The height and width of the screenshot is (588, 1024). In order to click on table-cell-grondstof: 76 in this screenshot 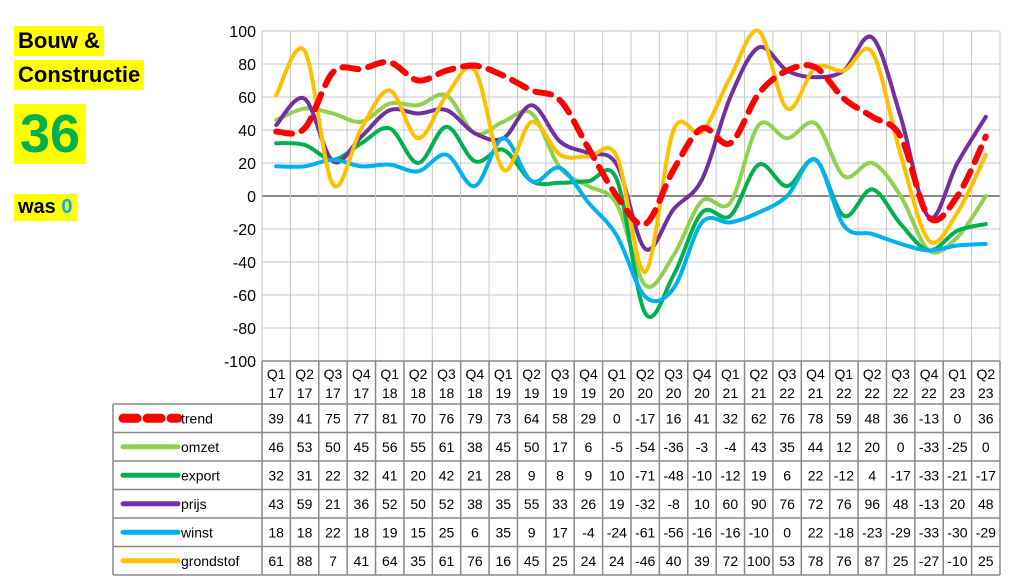, I will do `click(844, 561)`.